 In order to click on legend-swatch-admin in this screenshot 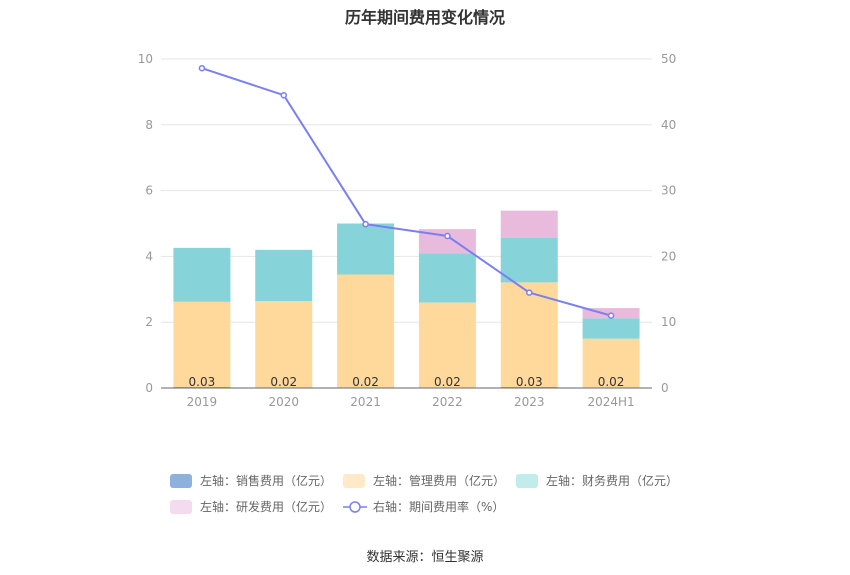, I will do `click(354, 480)`.